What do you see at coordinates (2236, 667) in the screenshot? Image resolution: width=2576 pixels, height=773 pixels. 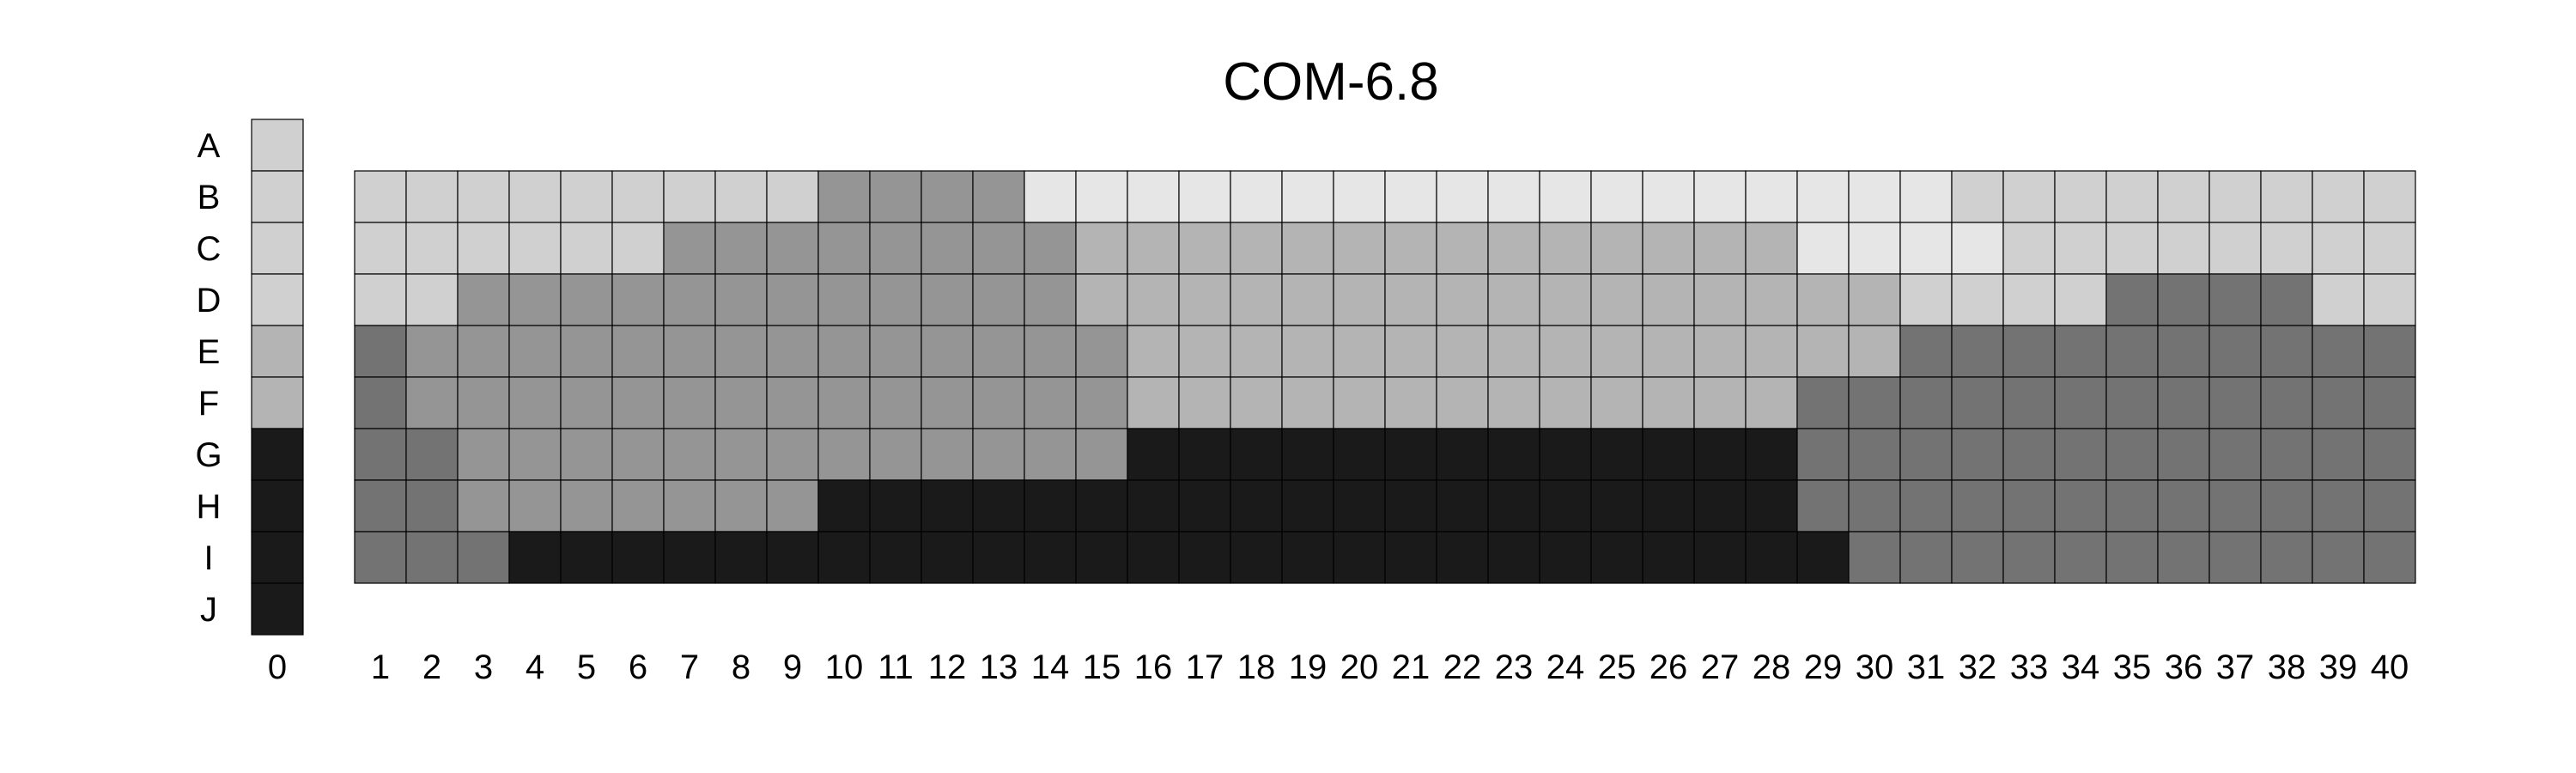 I see `column-label-37: 37` at bounding box center [2236, 667].